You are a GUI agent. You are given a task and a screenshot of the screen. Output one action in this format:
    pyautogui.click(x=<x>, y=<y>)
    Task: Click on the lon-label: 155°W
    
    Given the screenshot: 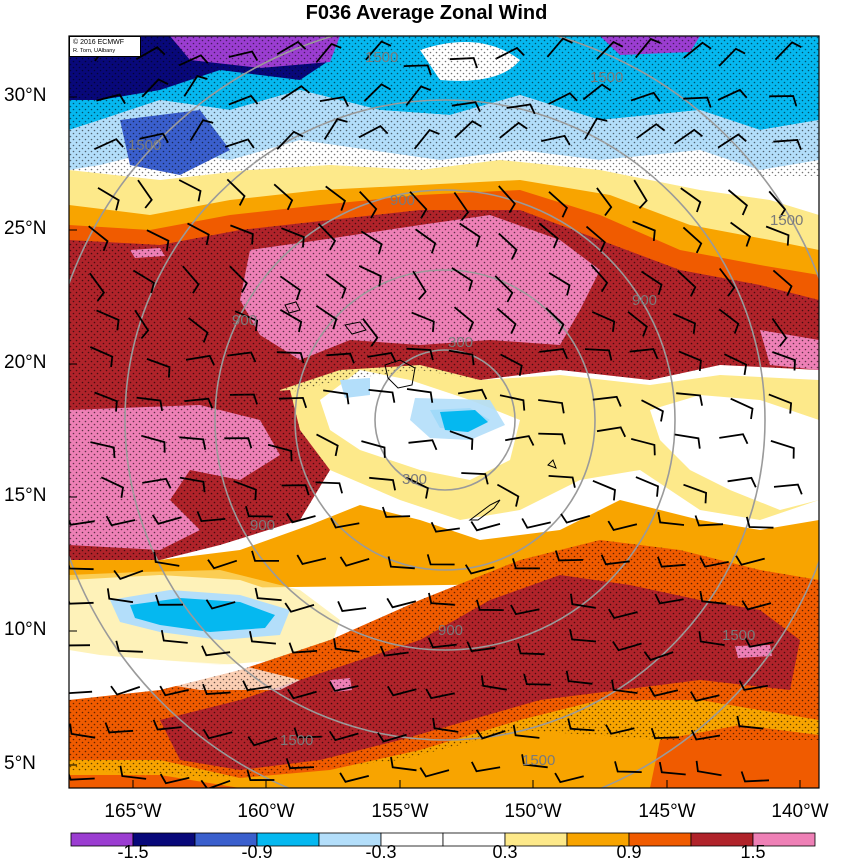 What is the action you would take?
    pyautogui.click(x=400, y=811)
    